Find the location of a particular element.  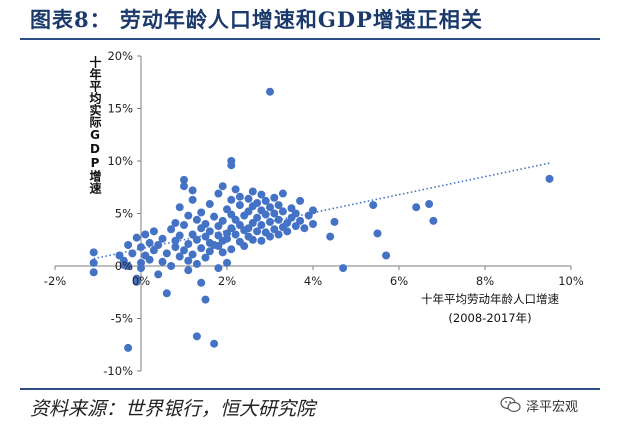

x-tick-label: -2% is located at coordinates (55, 281).